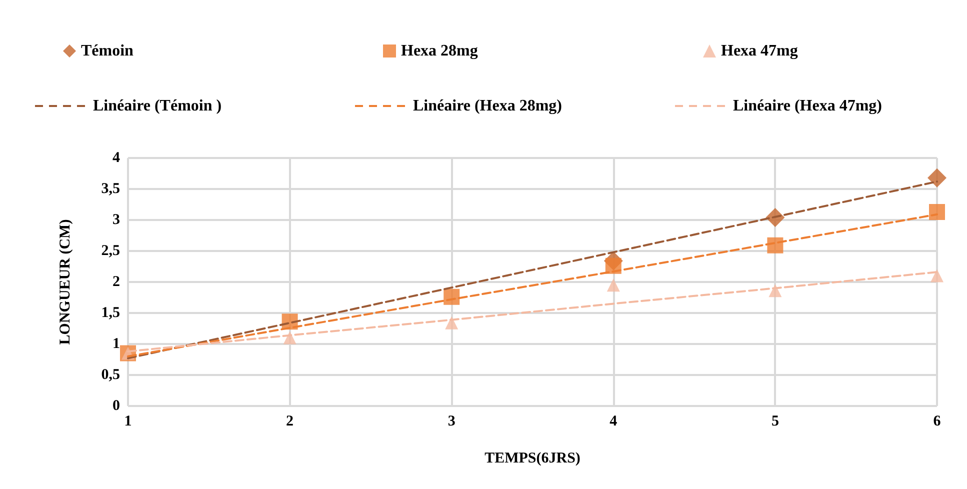 The image size is (967, 489). I want to click on legend-label: Témoin, so click(107, 51).